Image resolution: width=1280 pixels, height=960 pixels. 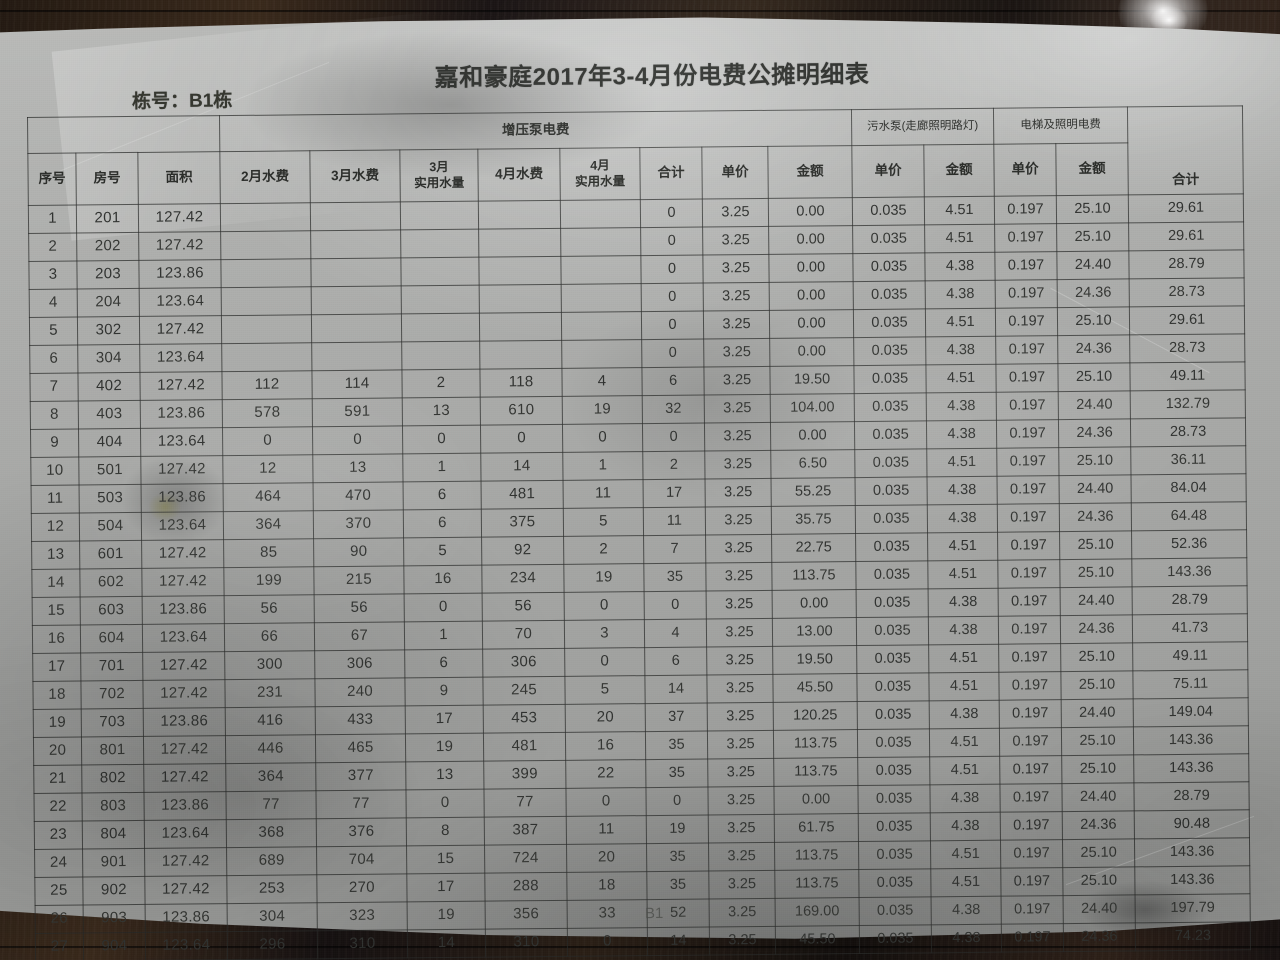 What do you see at coordinates (361, 832) in the screenshot?
I see `cell-mar_water: 376` at bounding box center [361, 832].